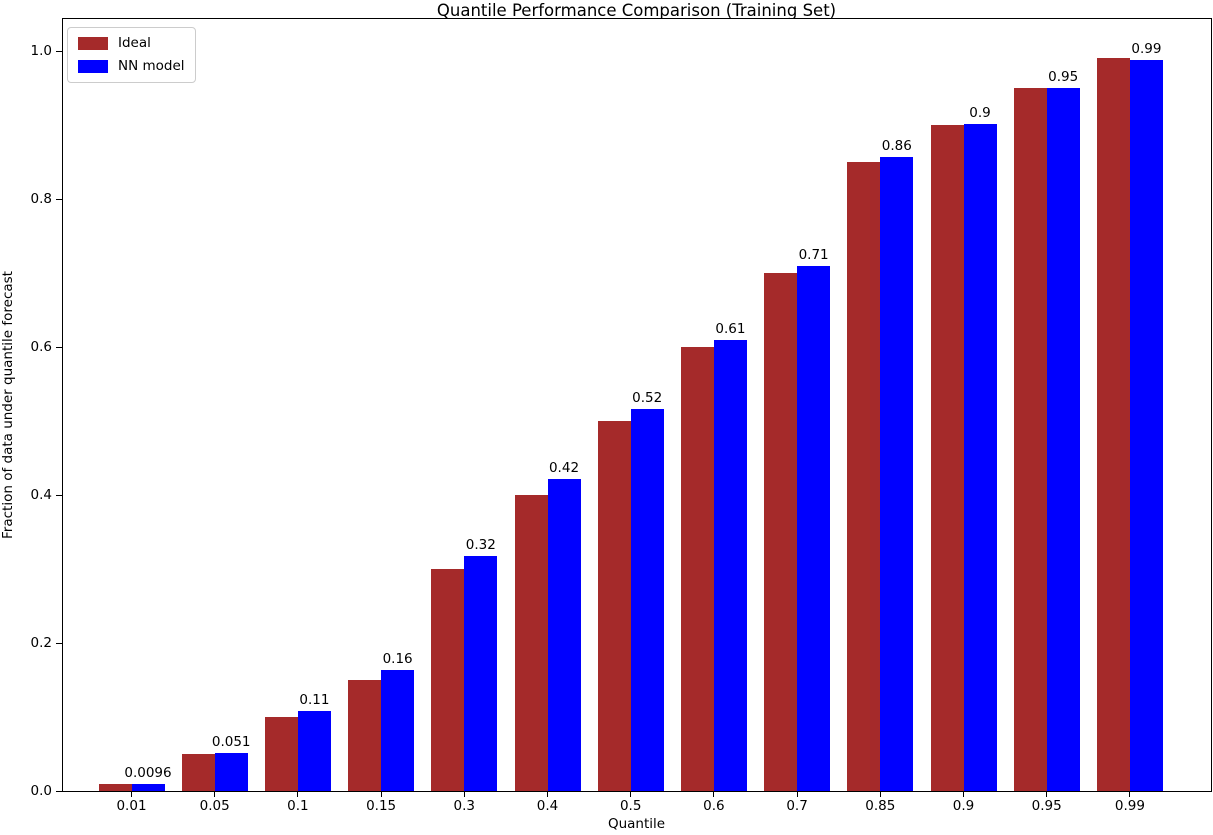 This screenshot has height=835, width=1213. Describe the element at coordinates (59, 199) in the screenshot. I see `y-tick-mark-0.8` at that location.